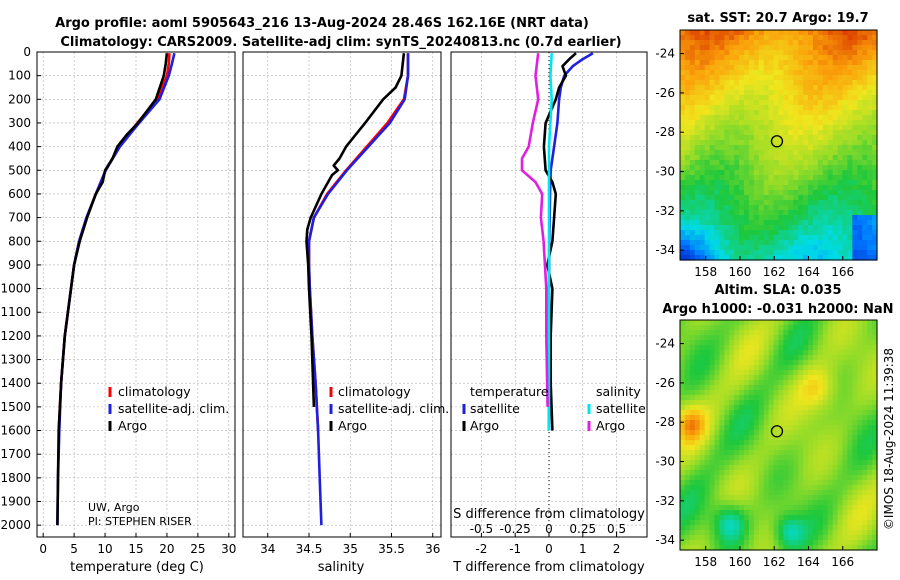 The height and width of the screenshot is (580, 900). I want to click on temp-xtick-label: 20, so click(166, 549).